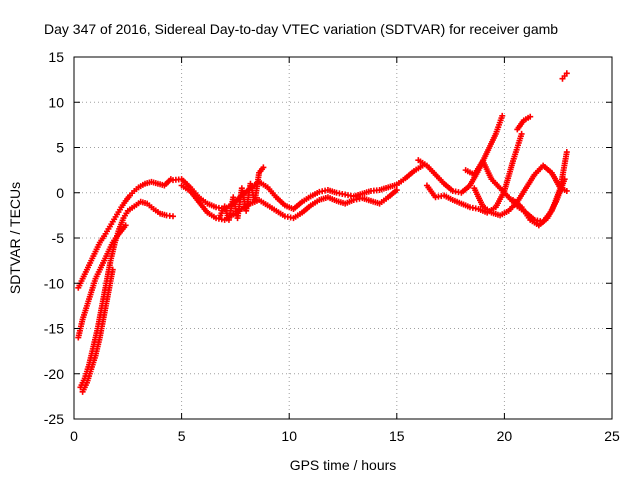 Image resolution: width=640 pixels, height=480 pixels. I want to click on y-tick-labels: -25 -20 -15 -10 -5 0 5 10 15, so click(54, 238).